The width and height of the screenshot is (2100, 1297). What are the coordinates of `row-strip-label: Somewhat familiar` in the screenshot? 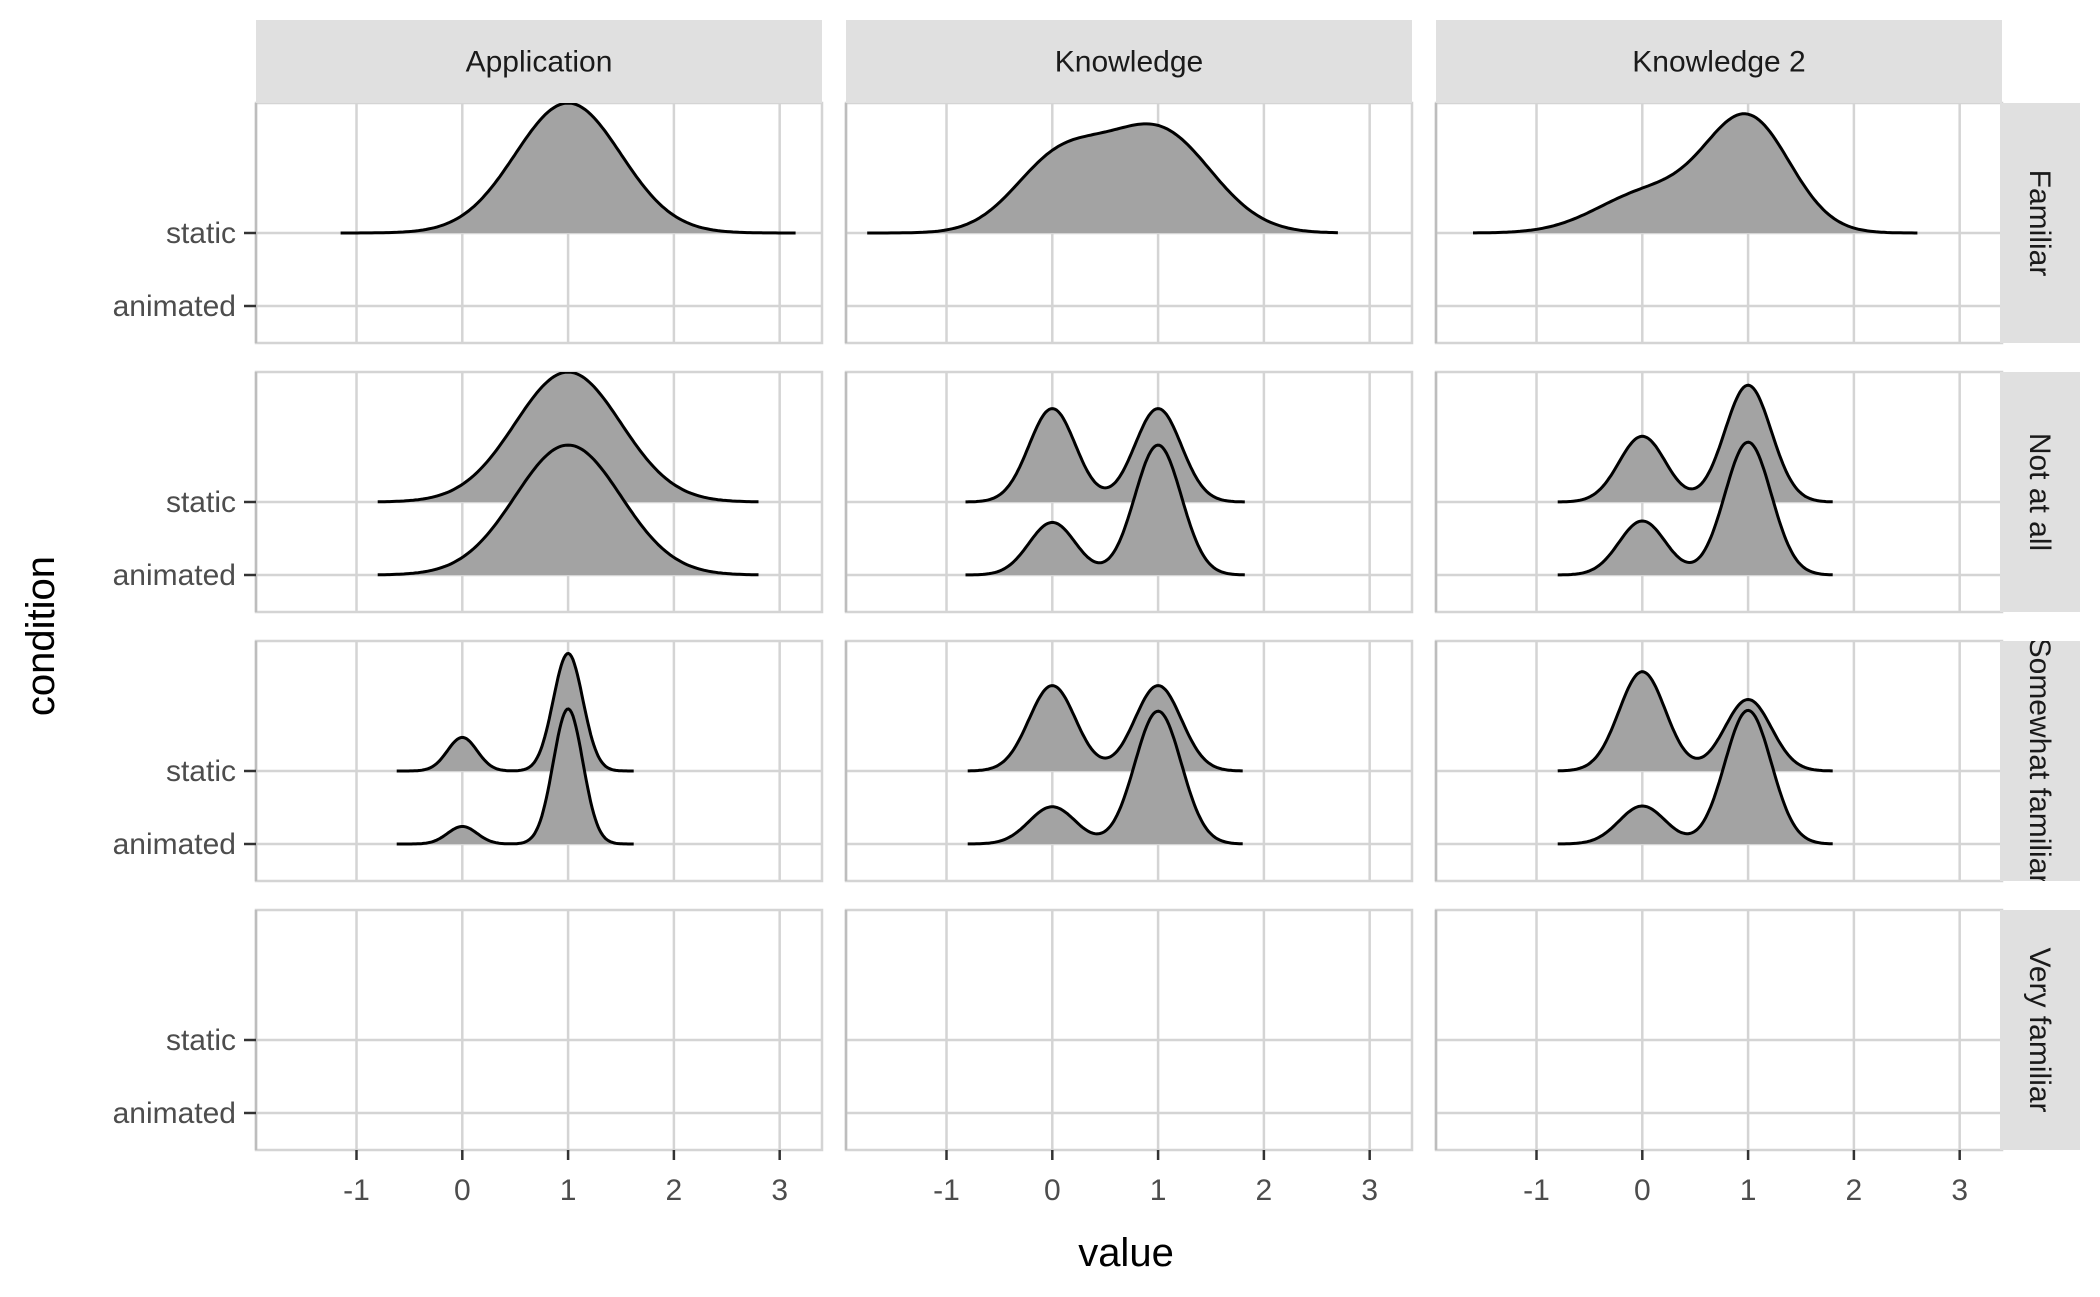 It's located at (2039, 761).